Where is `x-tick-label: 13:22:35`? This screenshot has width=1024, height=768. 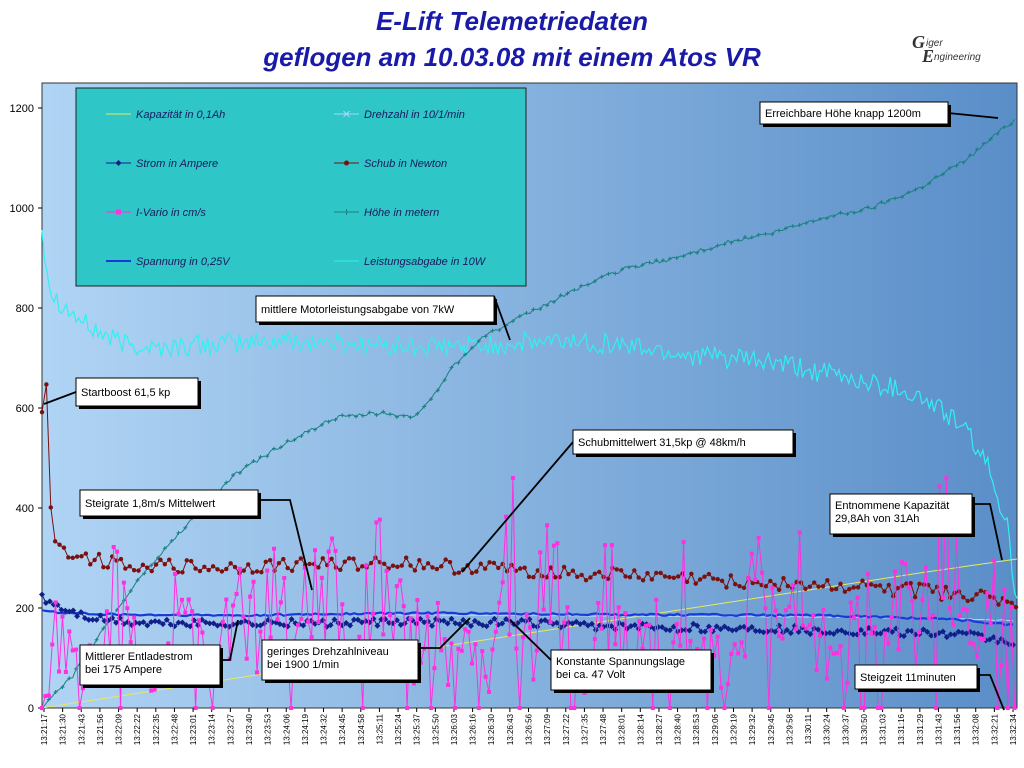 x-tick-label: 13:22:35 is located at coordinates (156, 729).